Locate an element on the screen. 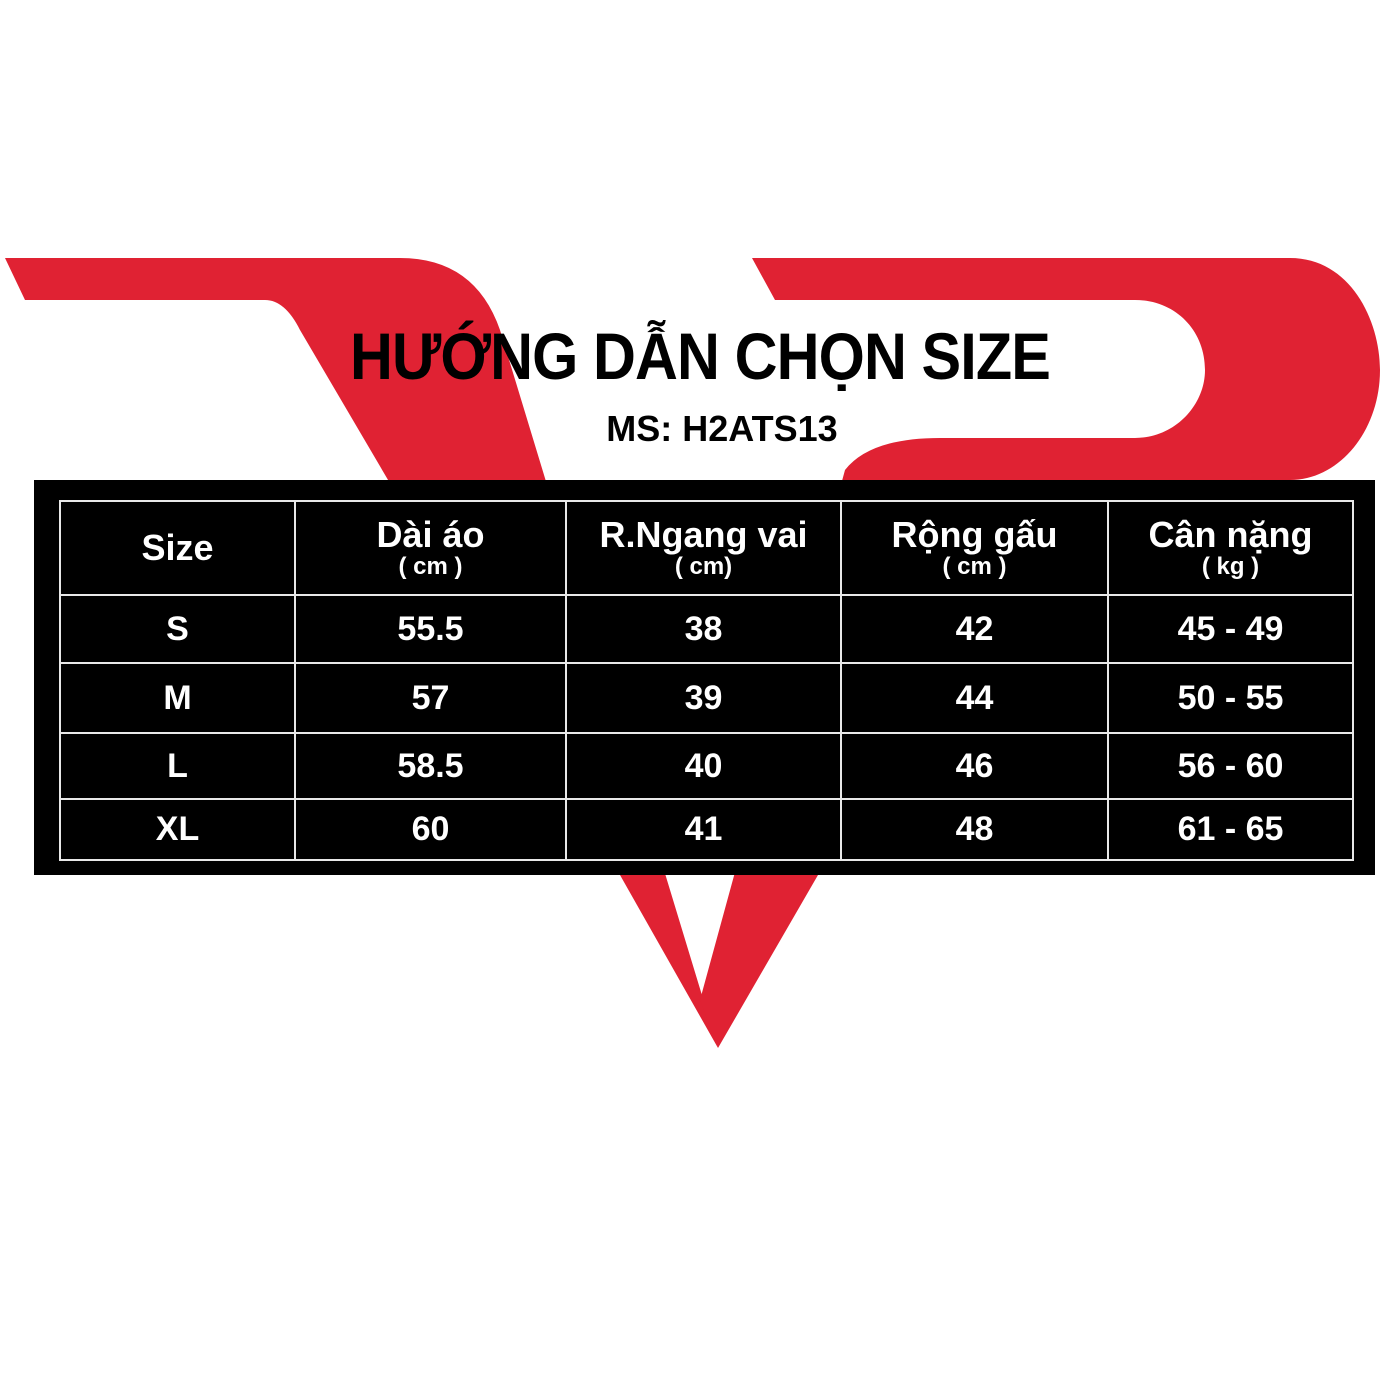 The width and height of the screenshot is (1400, 1400). table-row: S 55.5 38 42 45 - 49 is located at coordinates (706, 629).